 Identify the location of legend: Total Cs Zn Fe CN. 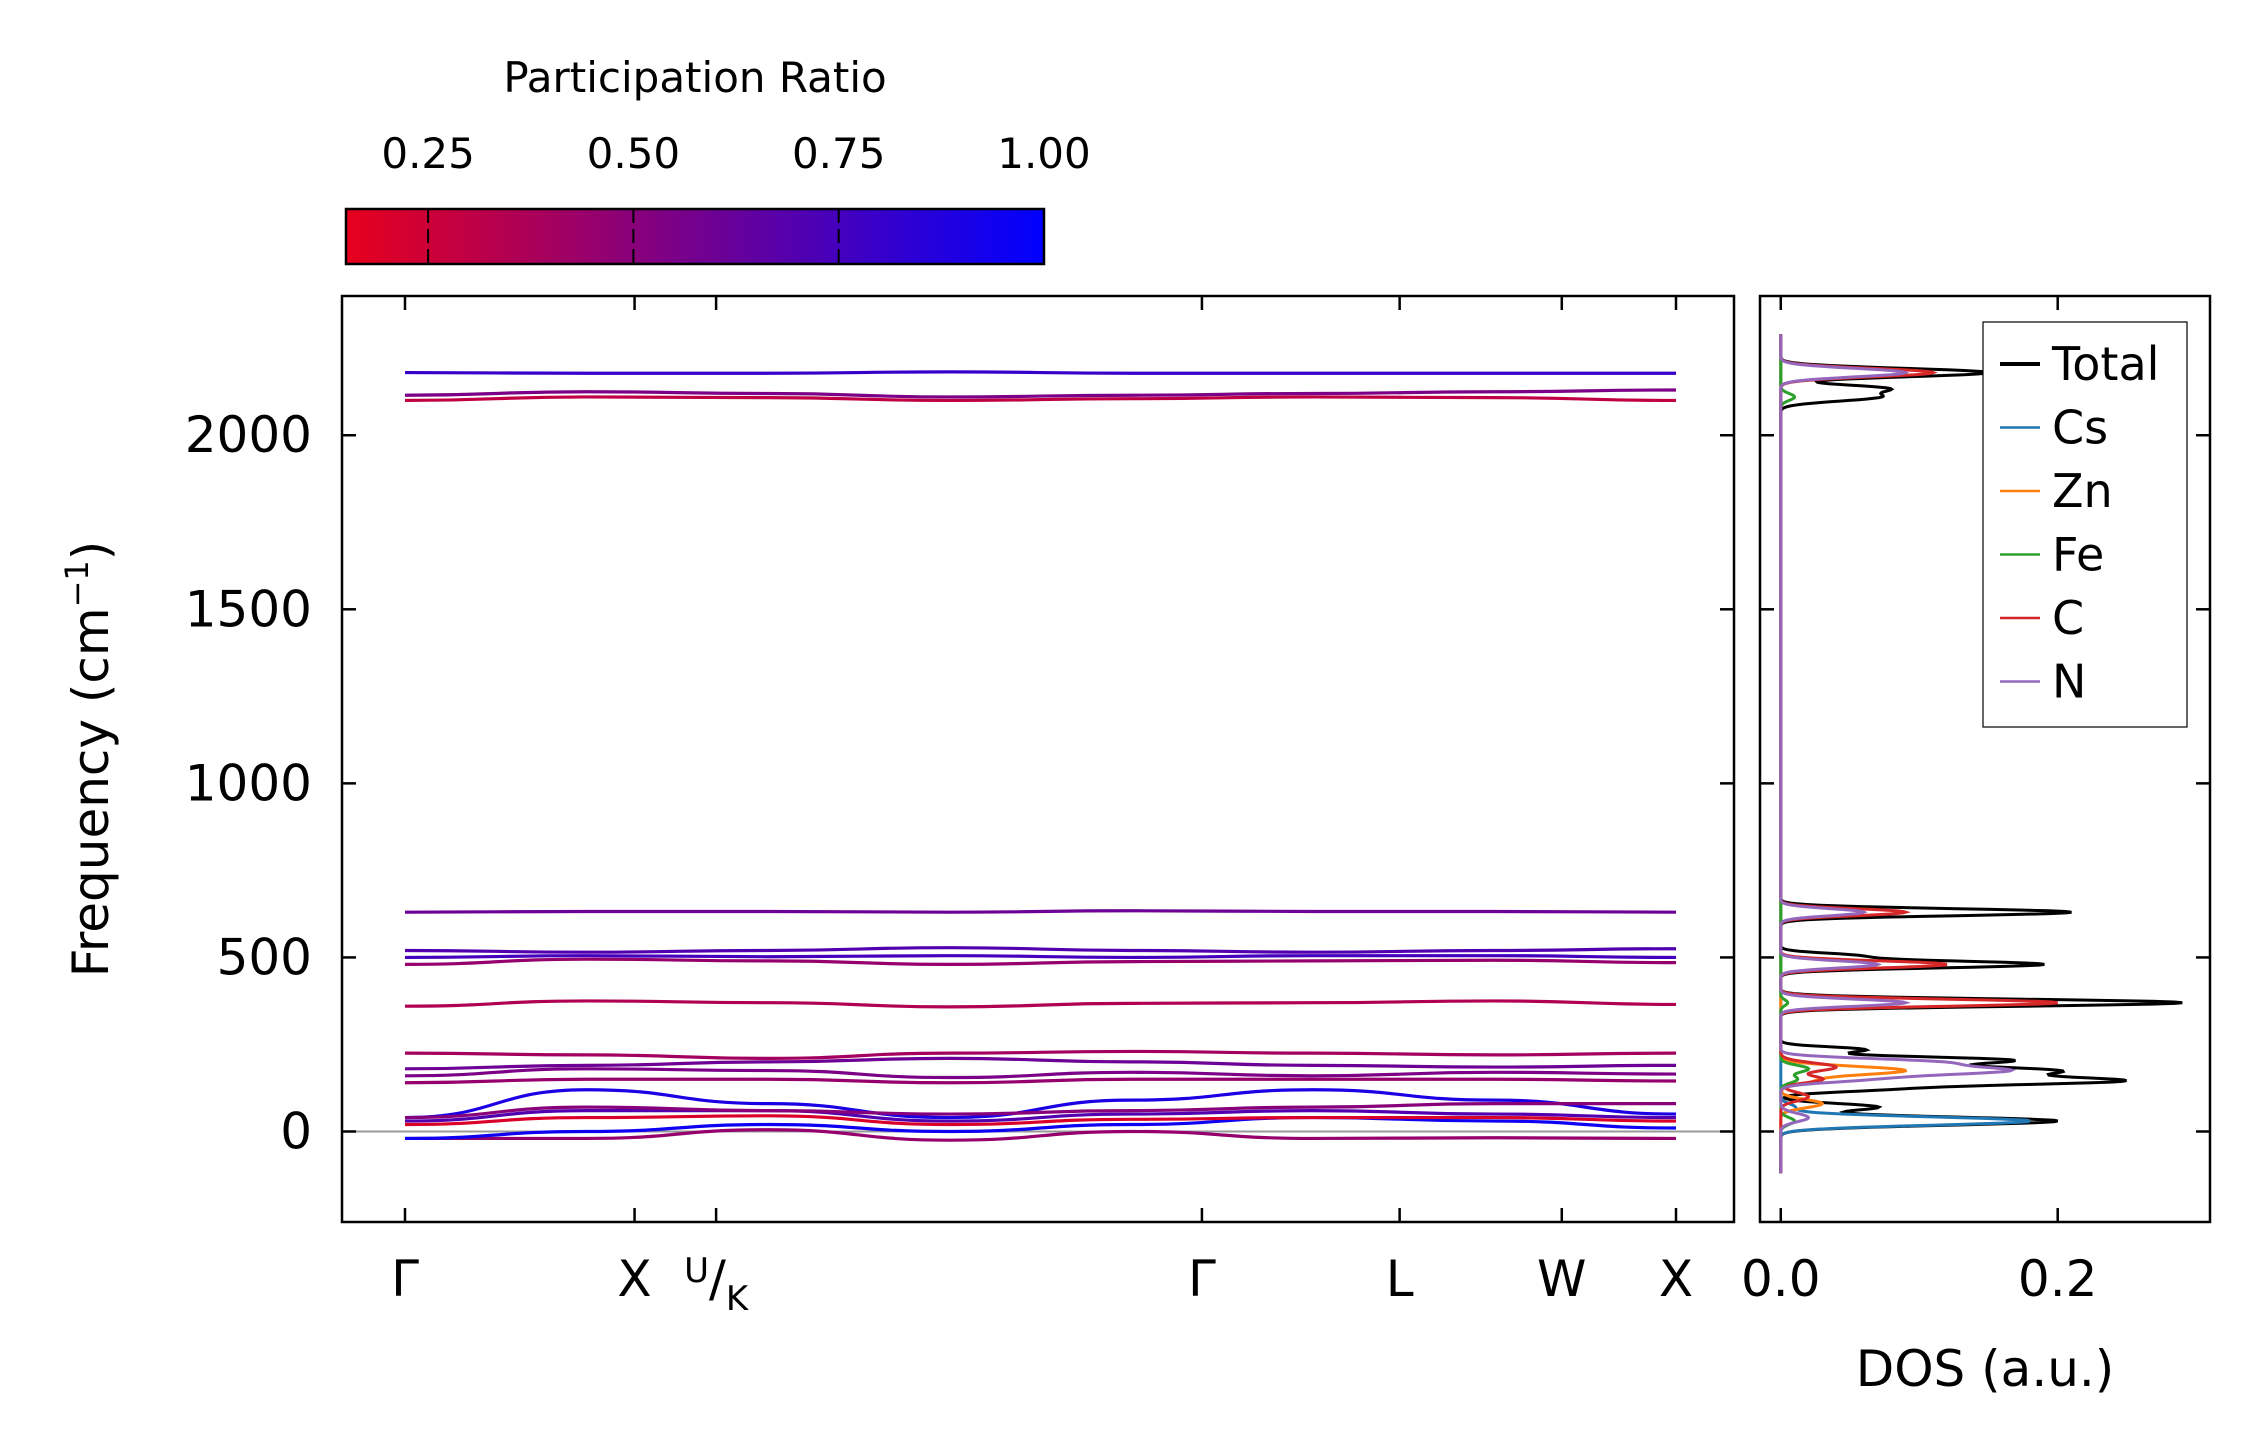
(2085, 524).